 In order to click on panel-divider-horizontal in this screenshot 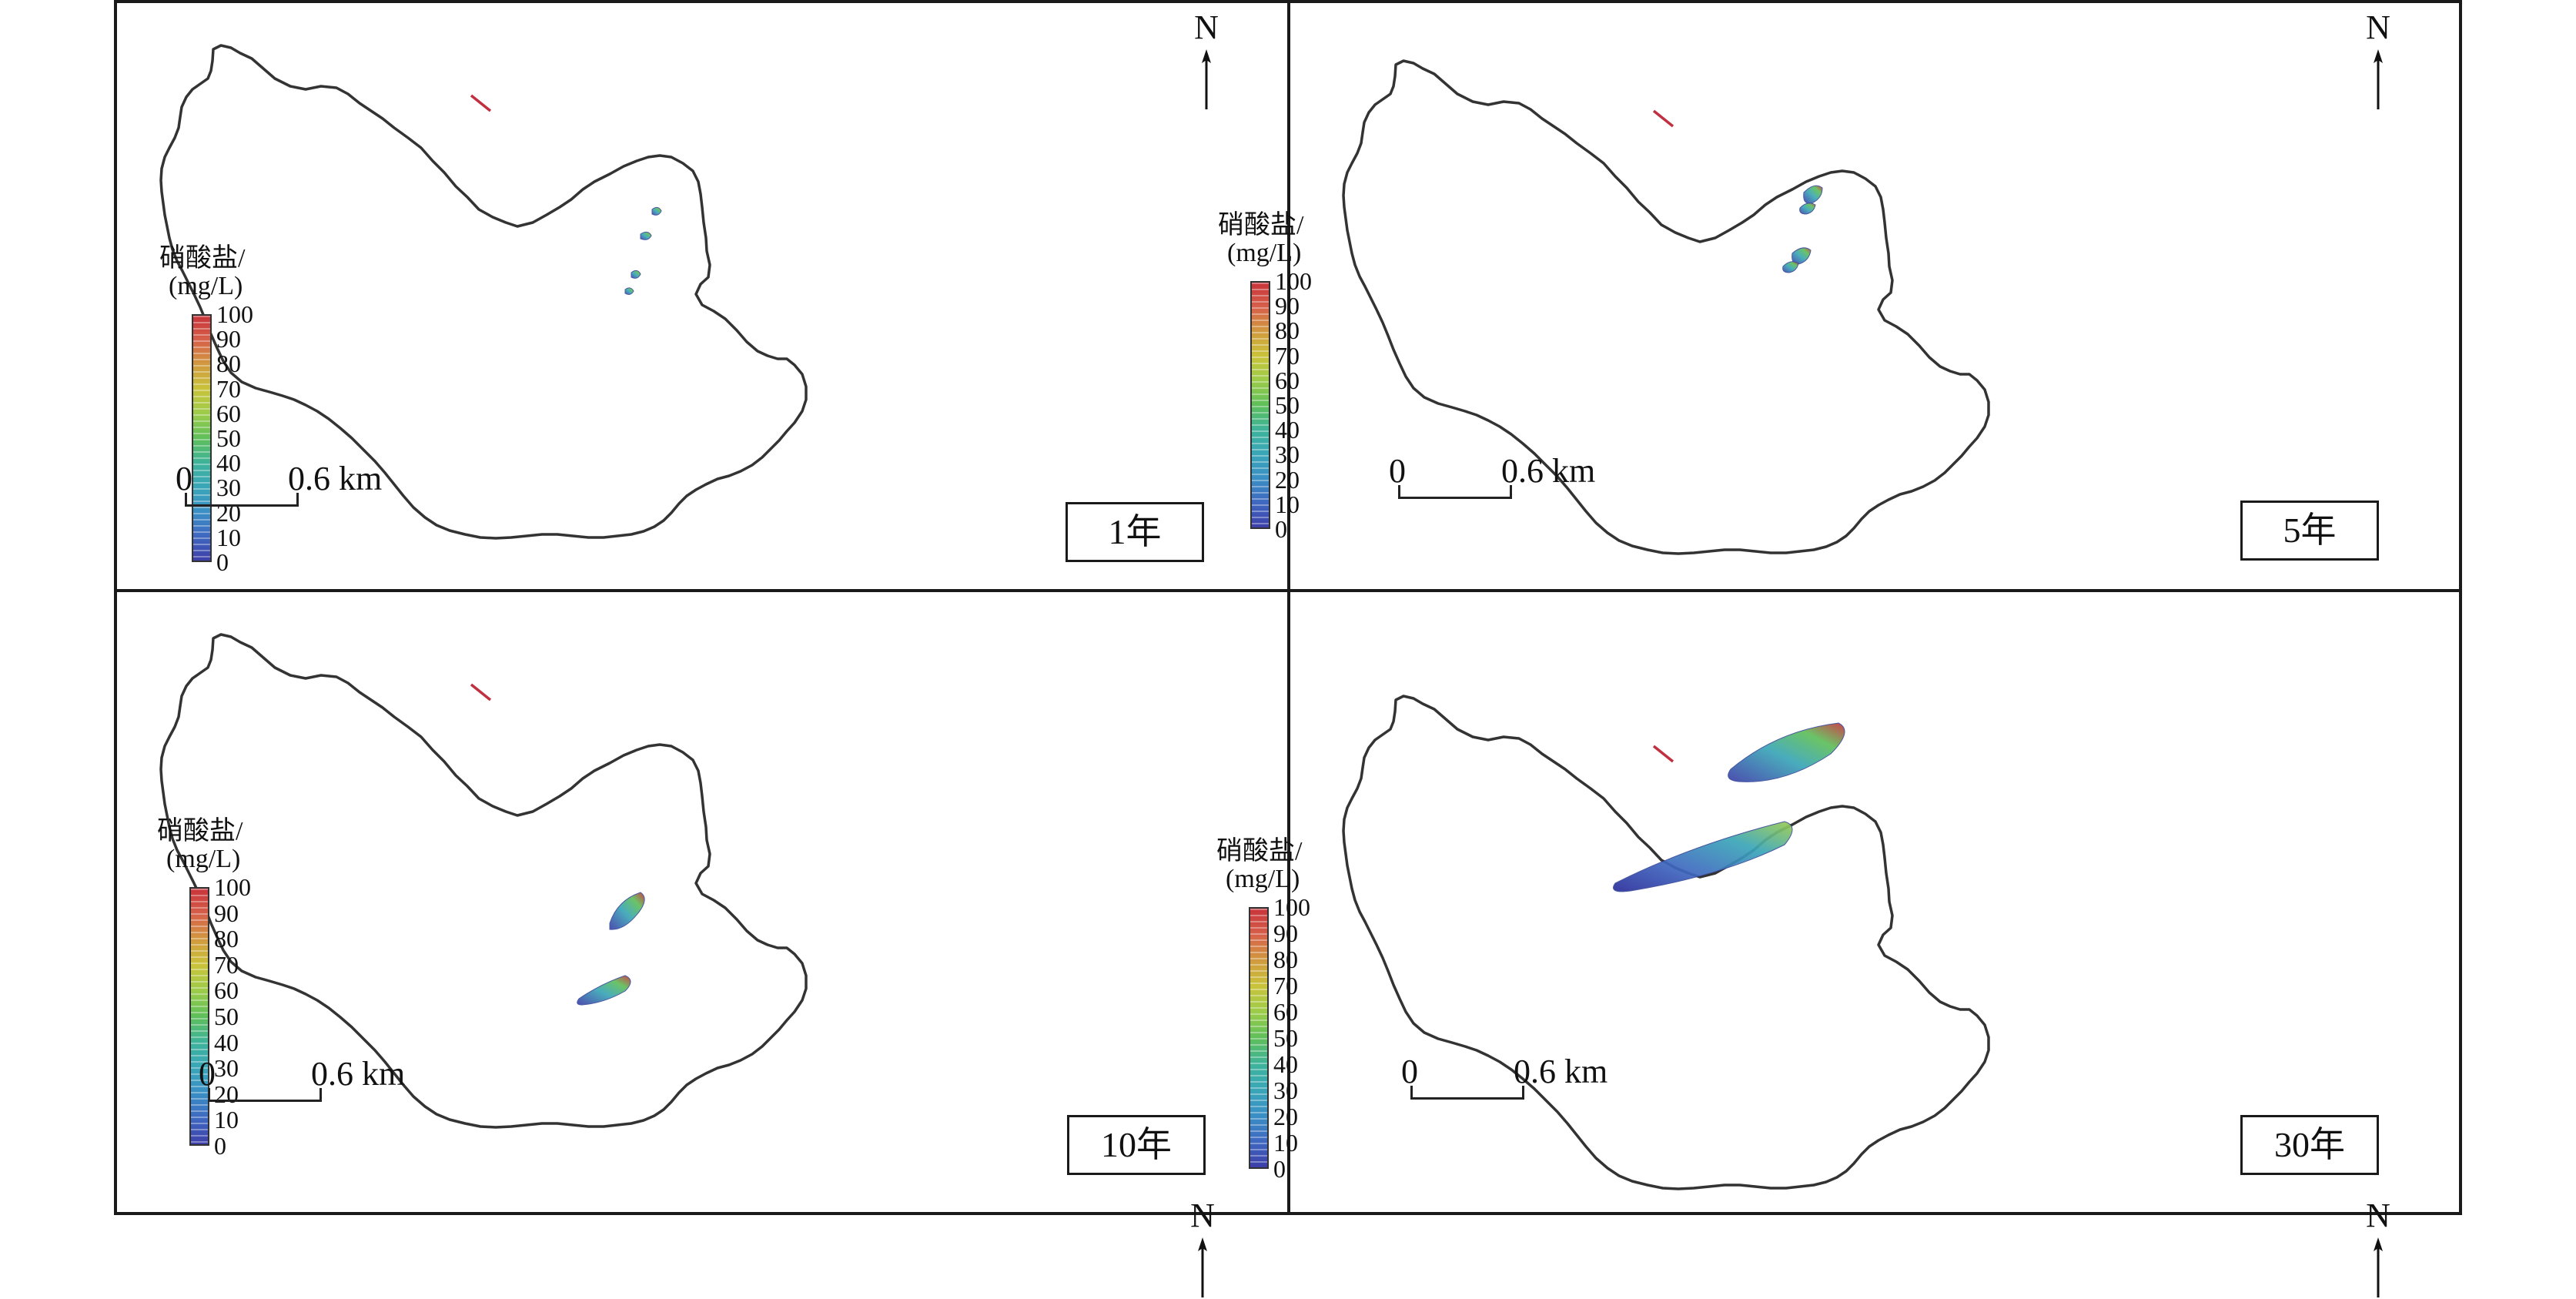, I will do `click(1288, 590)`.